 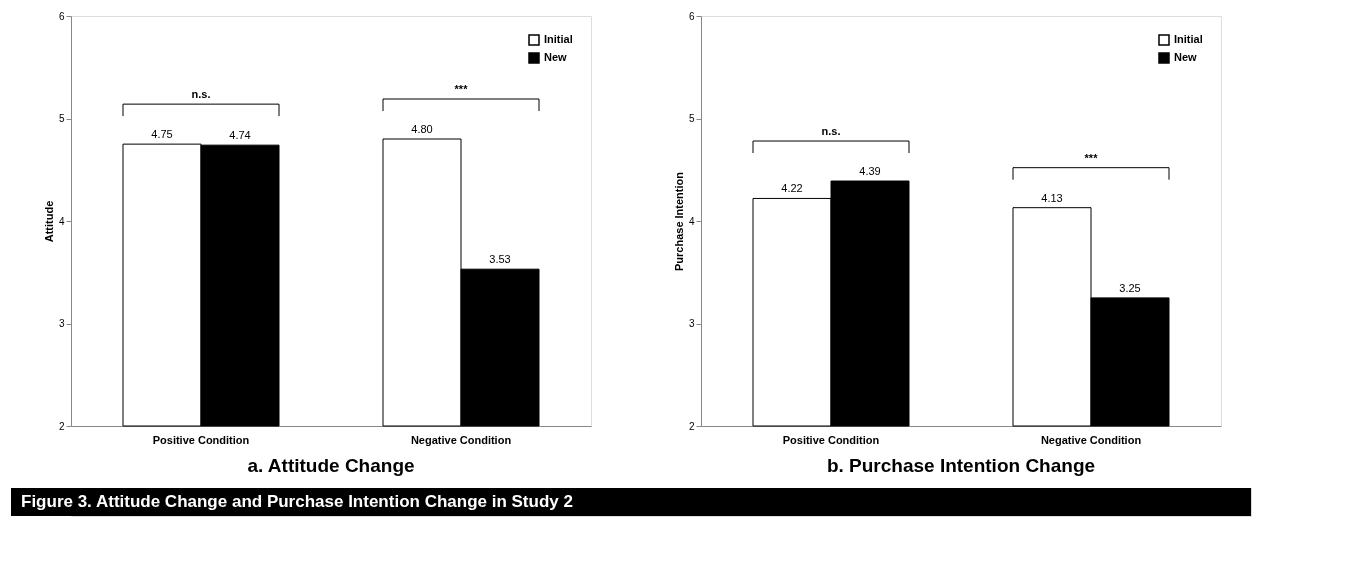 What do you see at coordinates (162, 134) in the screenshot?
I see `data-label: 4.75` at bounding box center [162, 134].